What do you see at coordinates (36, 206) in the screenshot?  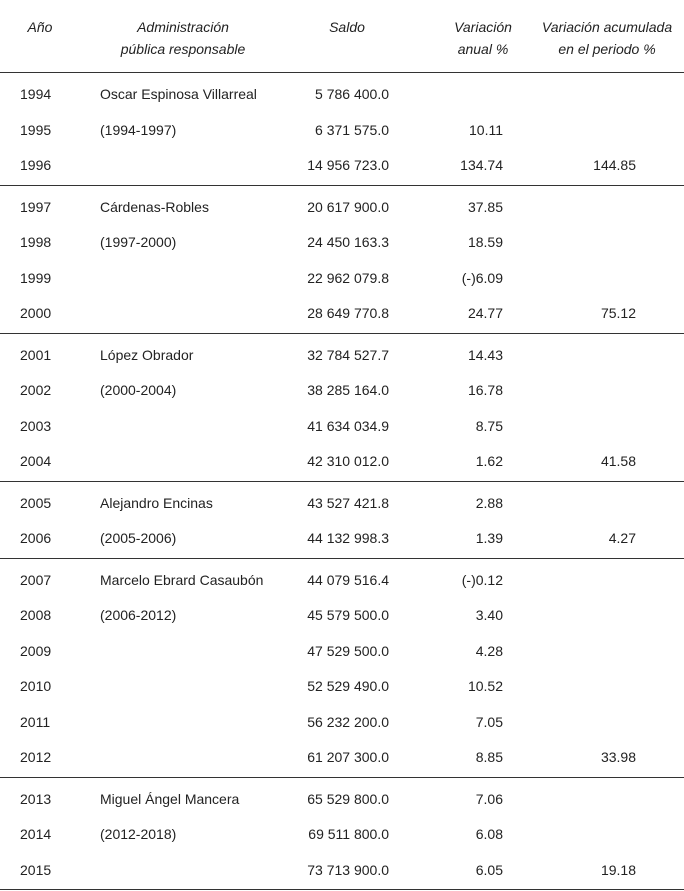 I see `year-cell: 1997` at bounding box center [36, 206].